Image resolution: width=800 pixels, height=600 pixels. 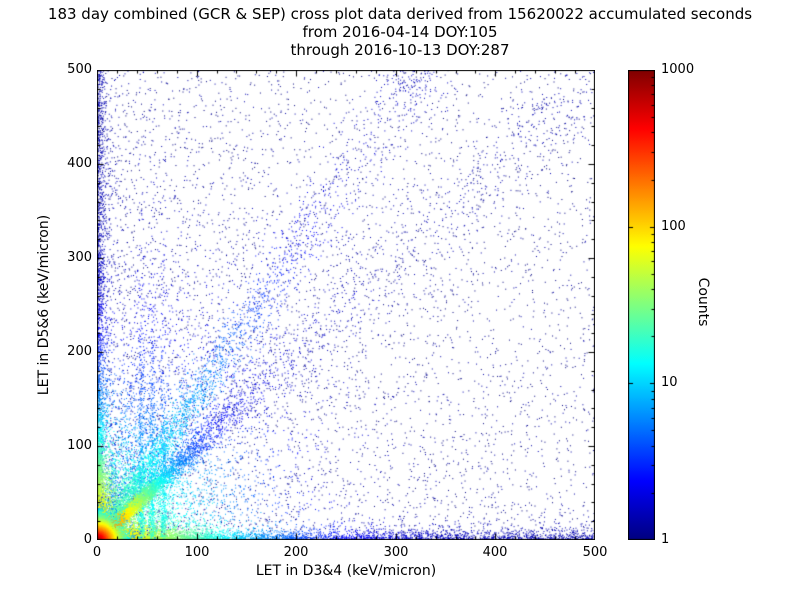 What do you see at coordinates (44, 305) in the screenshot?
I see `y-axis-label: LET in D5&6 (keV/micron)` at bounding box center [44, 305].